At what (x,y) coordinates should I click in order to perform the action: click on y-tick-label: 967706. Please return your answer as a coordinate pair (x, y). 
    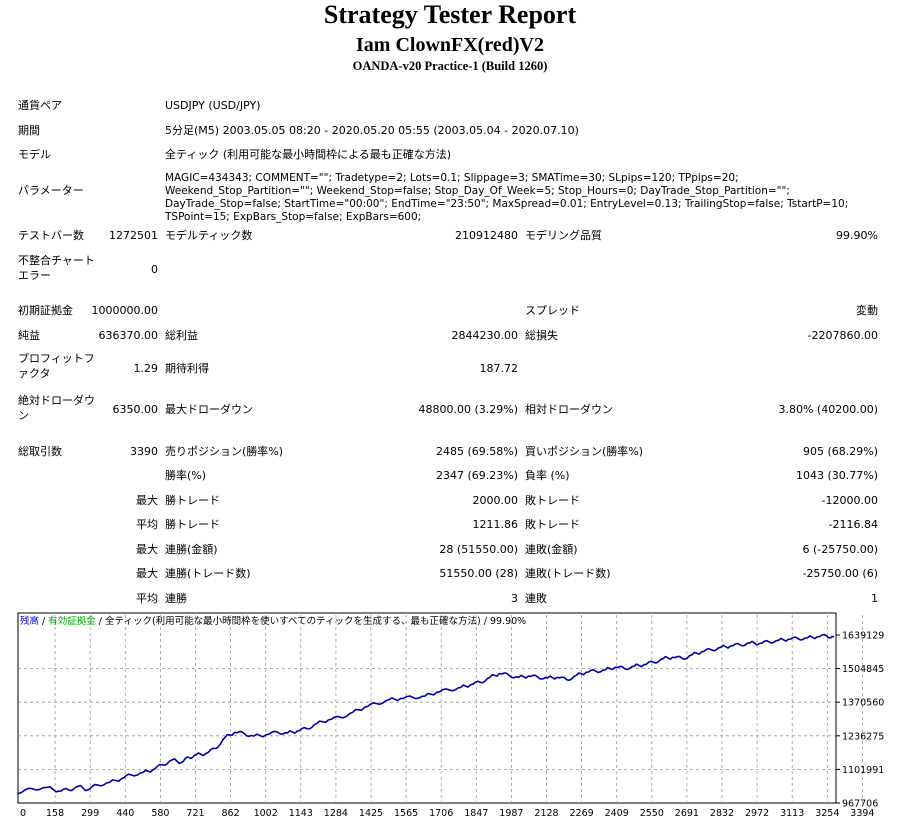
    Looking at the image, I should click on (860, 804).